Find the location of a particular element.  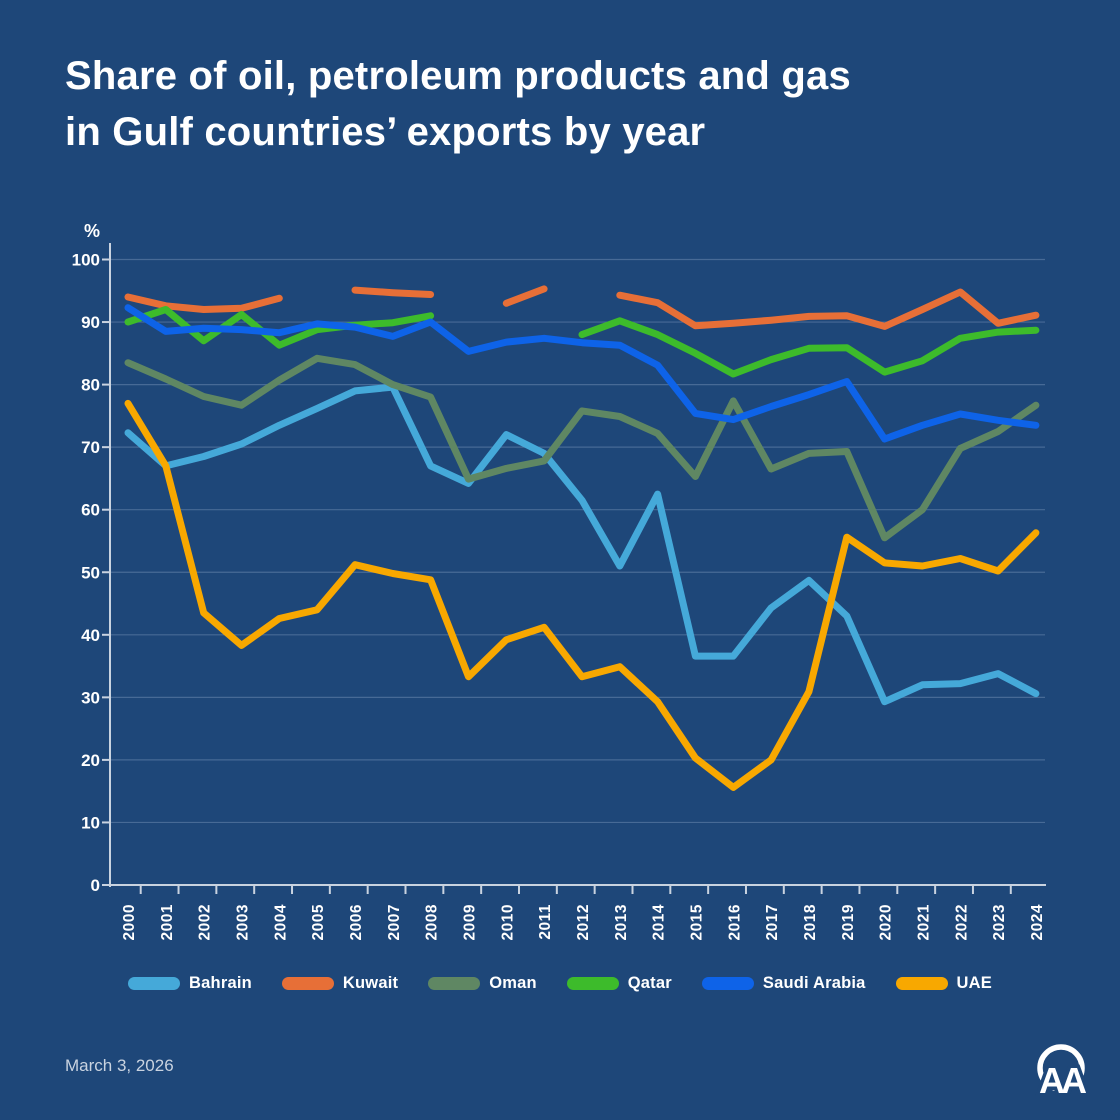

x-axis-label: 2011 is located at coordinates (545, 922).